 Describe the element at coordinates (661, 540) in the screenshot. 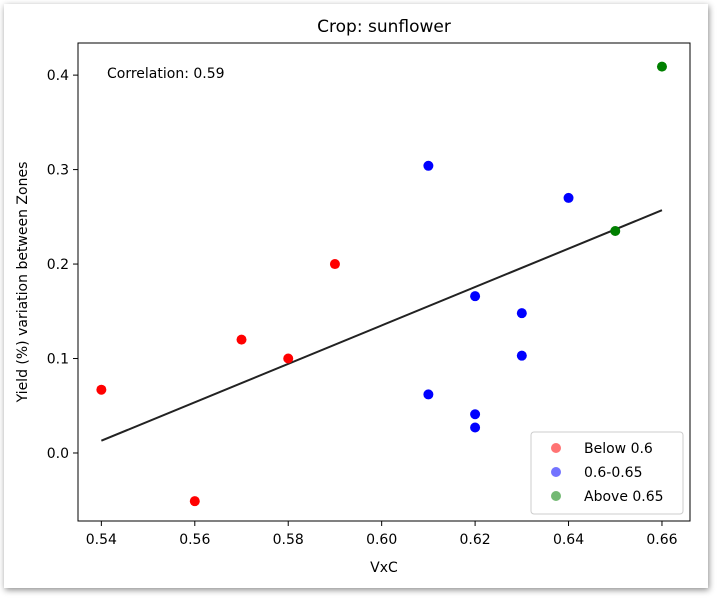

I see `x-tick-label: 0.66` at that location.